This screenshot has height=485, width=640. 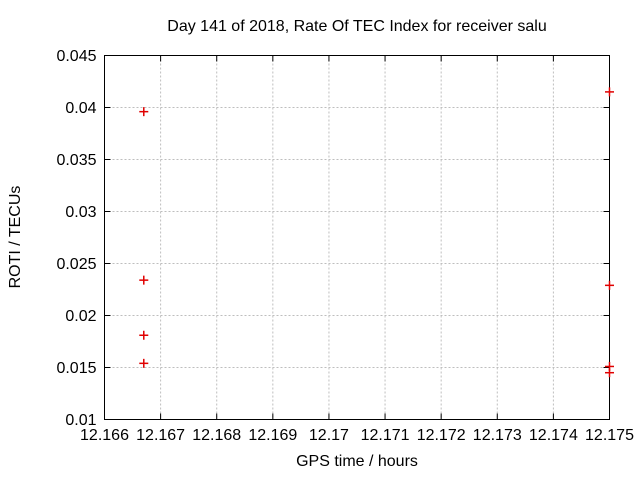 What do you see at coordinates (80, 420) in the screenshot?
I see `y-tick-label: 0.01` at bounding box center [80, 420].